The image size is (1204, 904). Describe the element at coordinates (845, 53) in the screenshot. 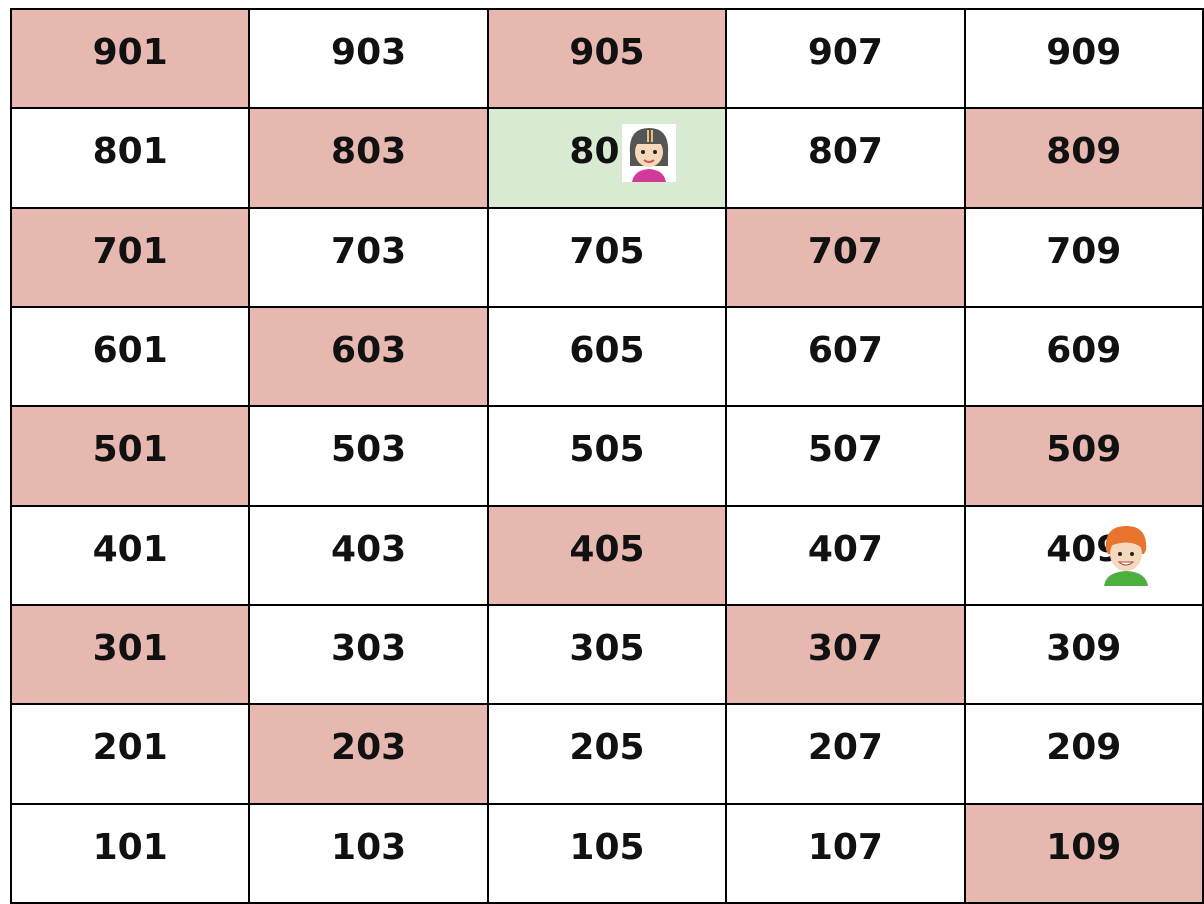

I see `room-number: 907` at that location.